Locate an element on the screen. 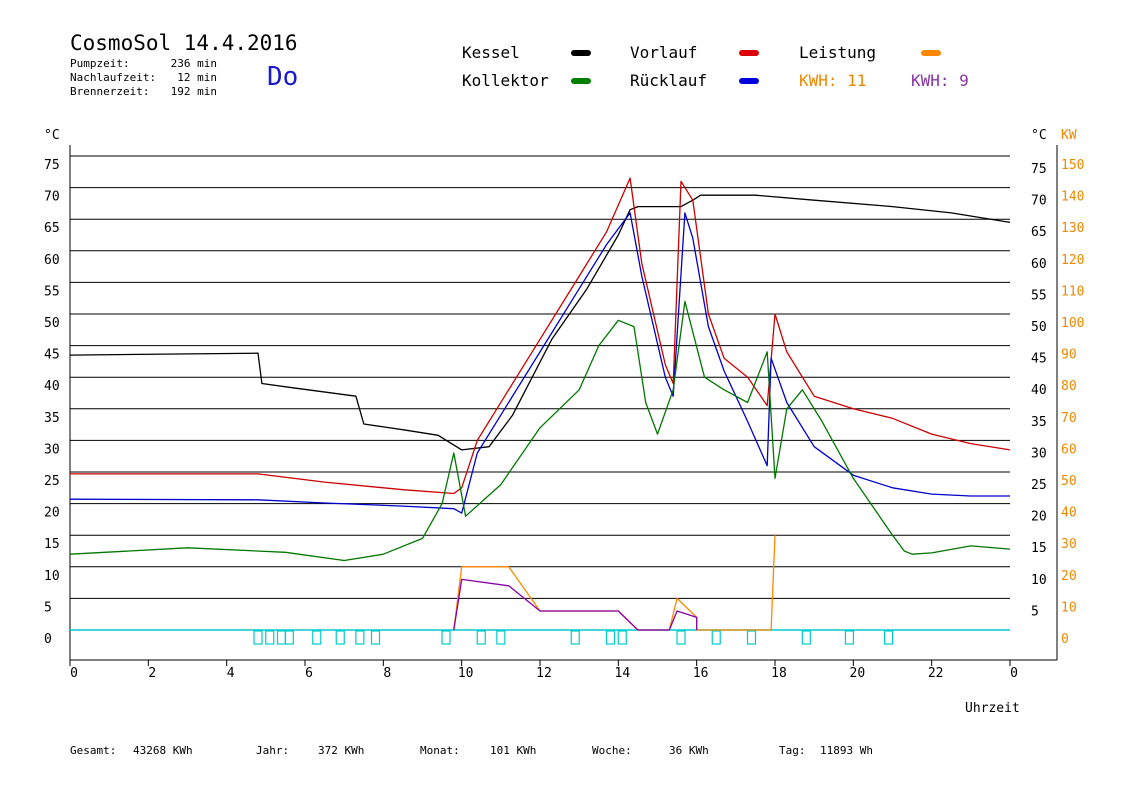  legend-kollektor-label: Kollektor is located at coordinates (505, 80).